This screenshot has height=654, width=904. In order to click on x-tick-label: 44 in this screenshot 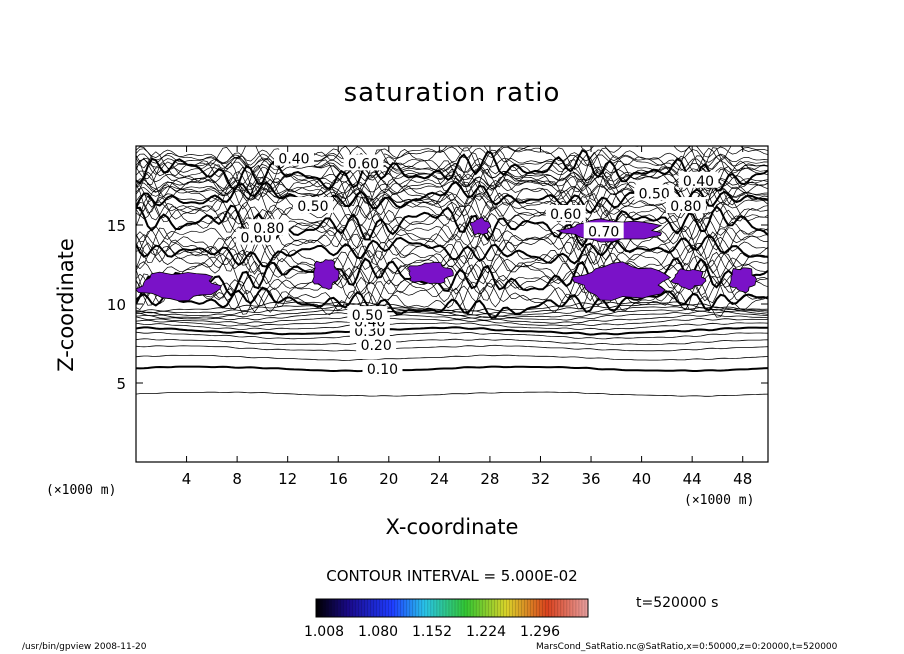, I will do `click(692, 479)`.